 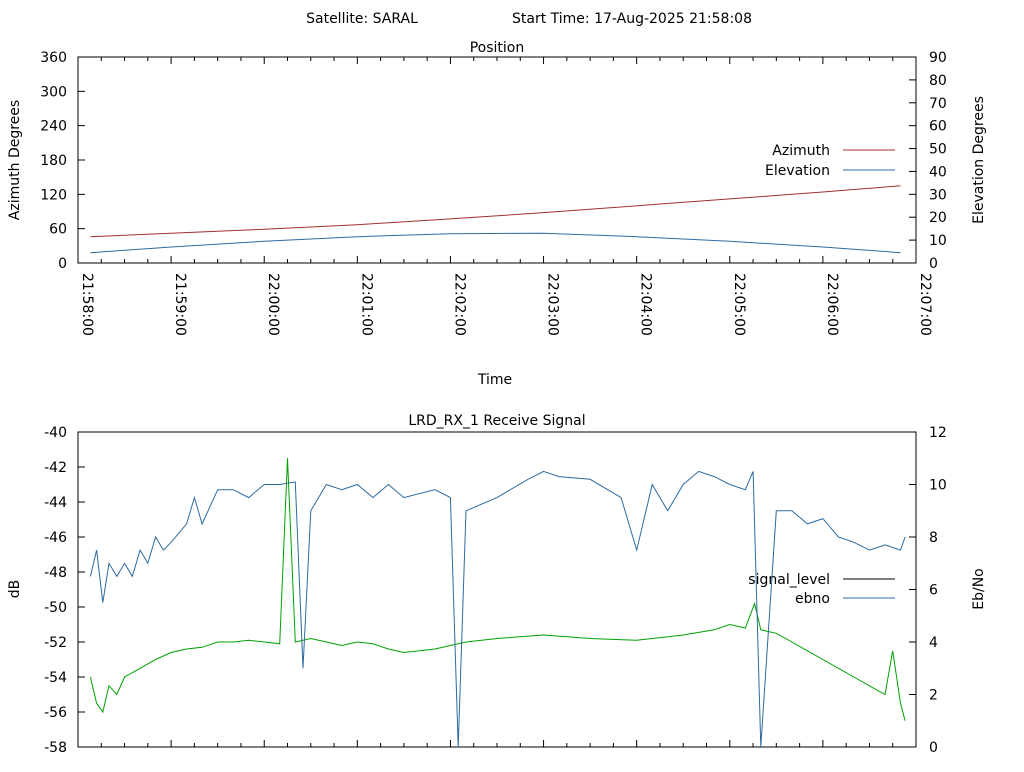 What do you see at coordinates (55, 538) in the screenshot?
I see `signal-y-tick-label: -46` at bounding box center [55, 538].